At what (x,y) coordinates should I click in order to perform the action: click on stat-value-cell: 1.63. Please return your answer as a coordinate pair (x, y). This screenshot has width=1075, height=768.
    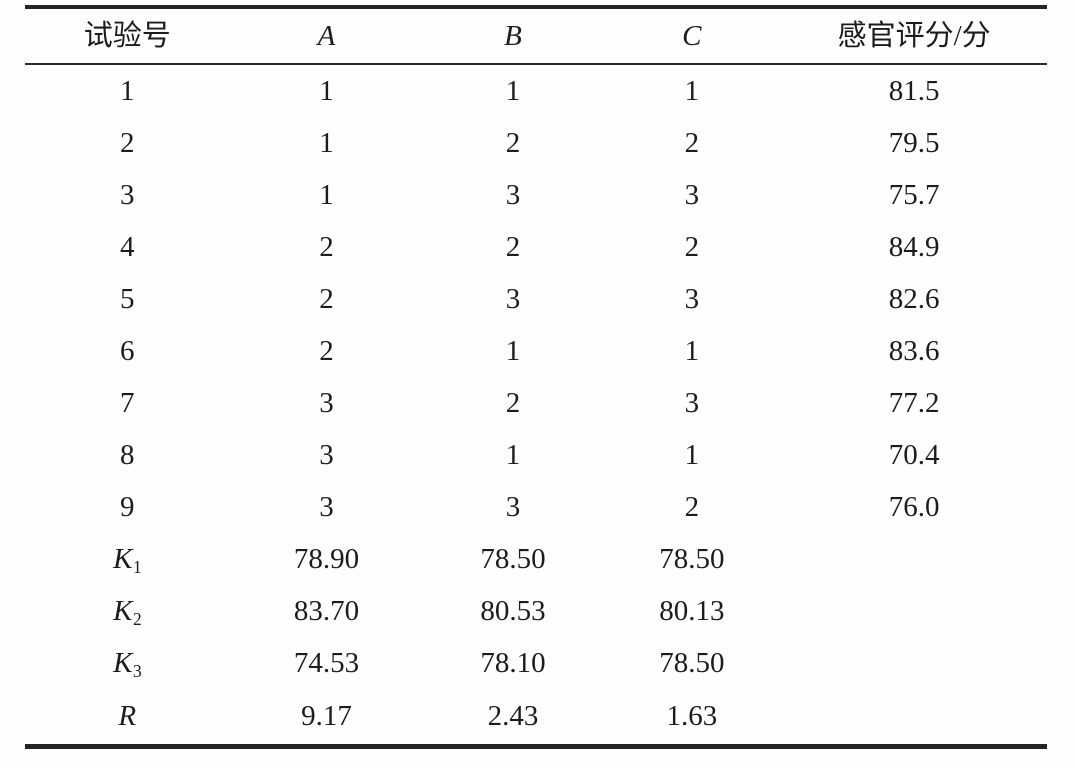
    Looking at the image, I should click on (692, 716).